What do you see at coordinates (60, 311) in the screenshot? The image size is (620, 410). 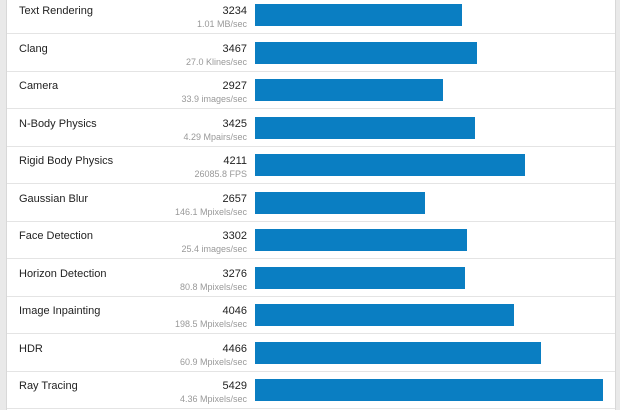 I see `benchmark-name: Image Inpainting` at bounding box center [60, 311].